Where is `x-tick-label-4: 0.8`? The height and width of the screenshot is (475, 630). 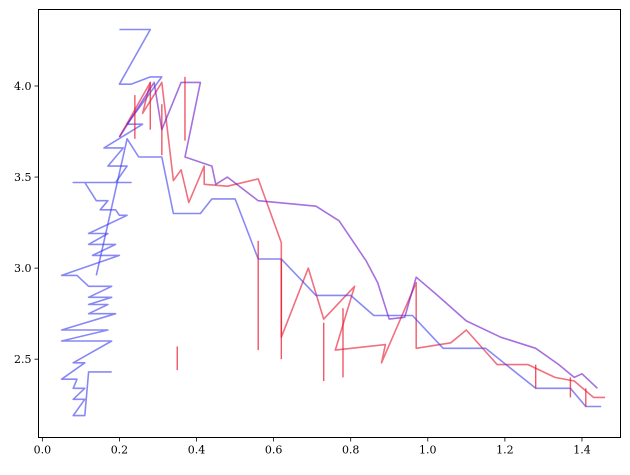 x-tick-label-4: 0.8 is located at coordinates (351, 450).